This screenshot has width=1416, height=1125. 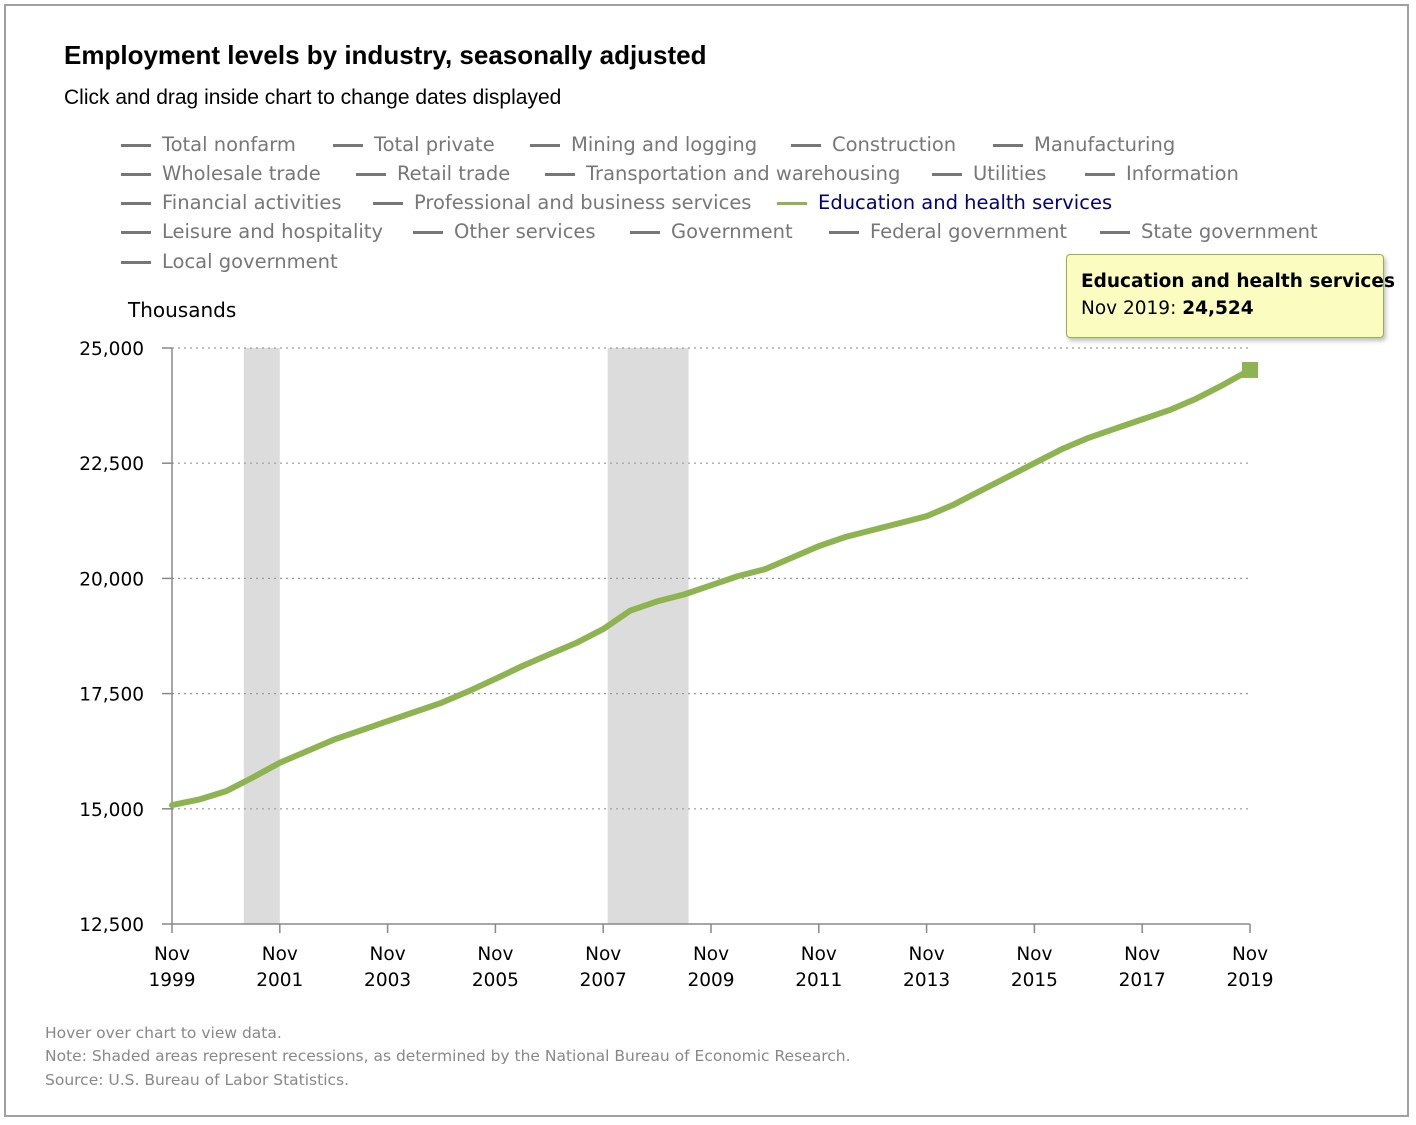 What do you see at coordinates (272, 231) in the screenshot?
I see `legend-label: Leisure and hospitality` at bounding box center [272, 231].